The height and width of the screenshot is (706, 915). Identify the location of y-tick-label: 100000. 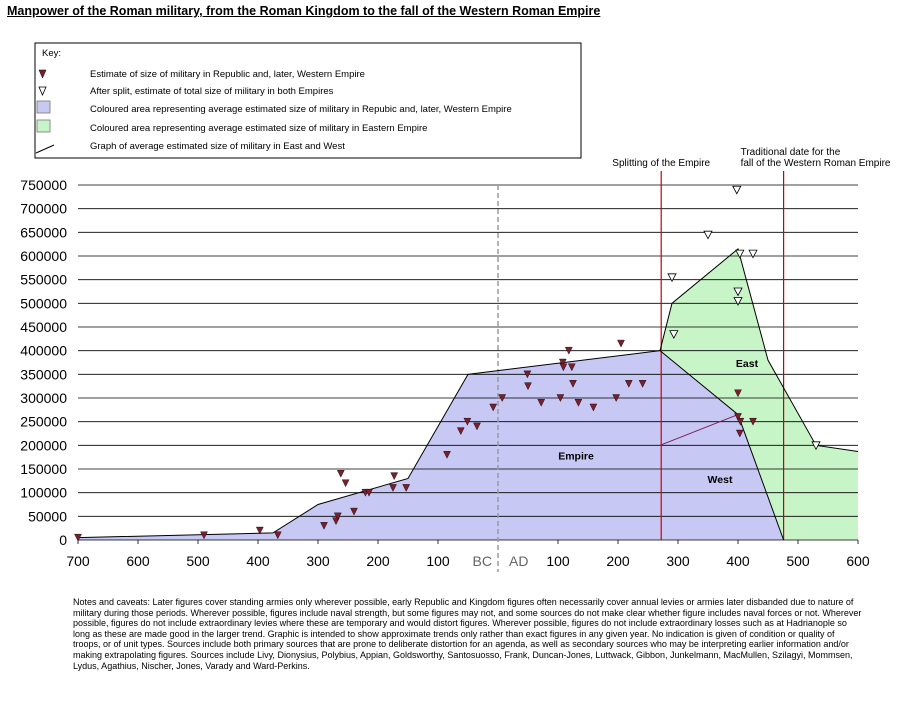
(43, 493).